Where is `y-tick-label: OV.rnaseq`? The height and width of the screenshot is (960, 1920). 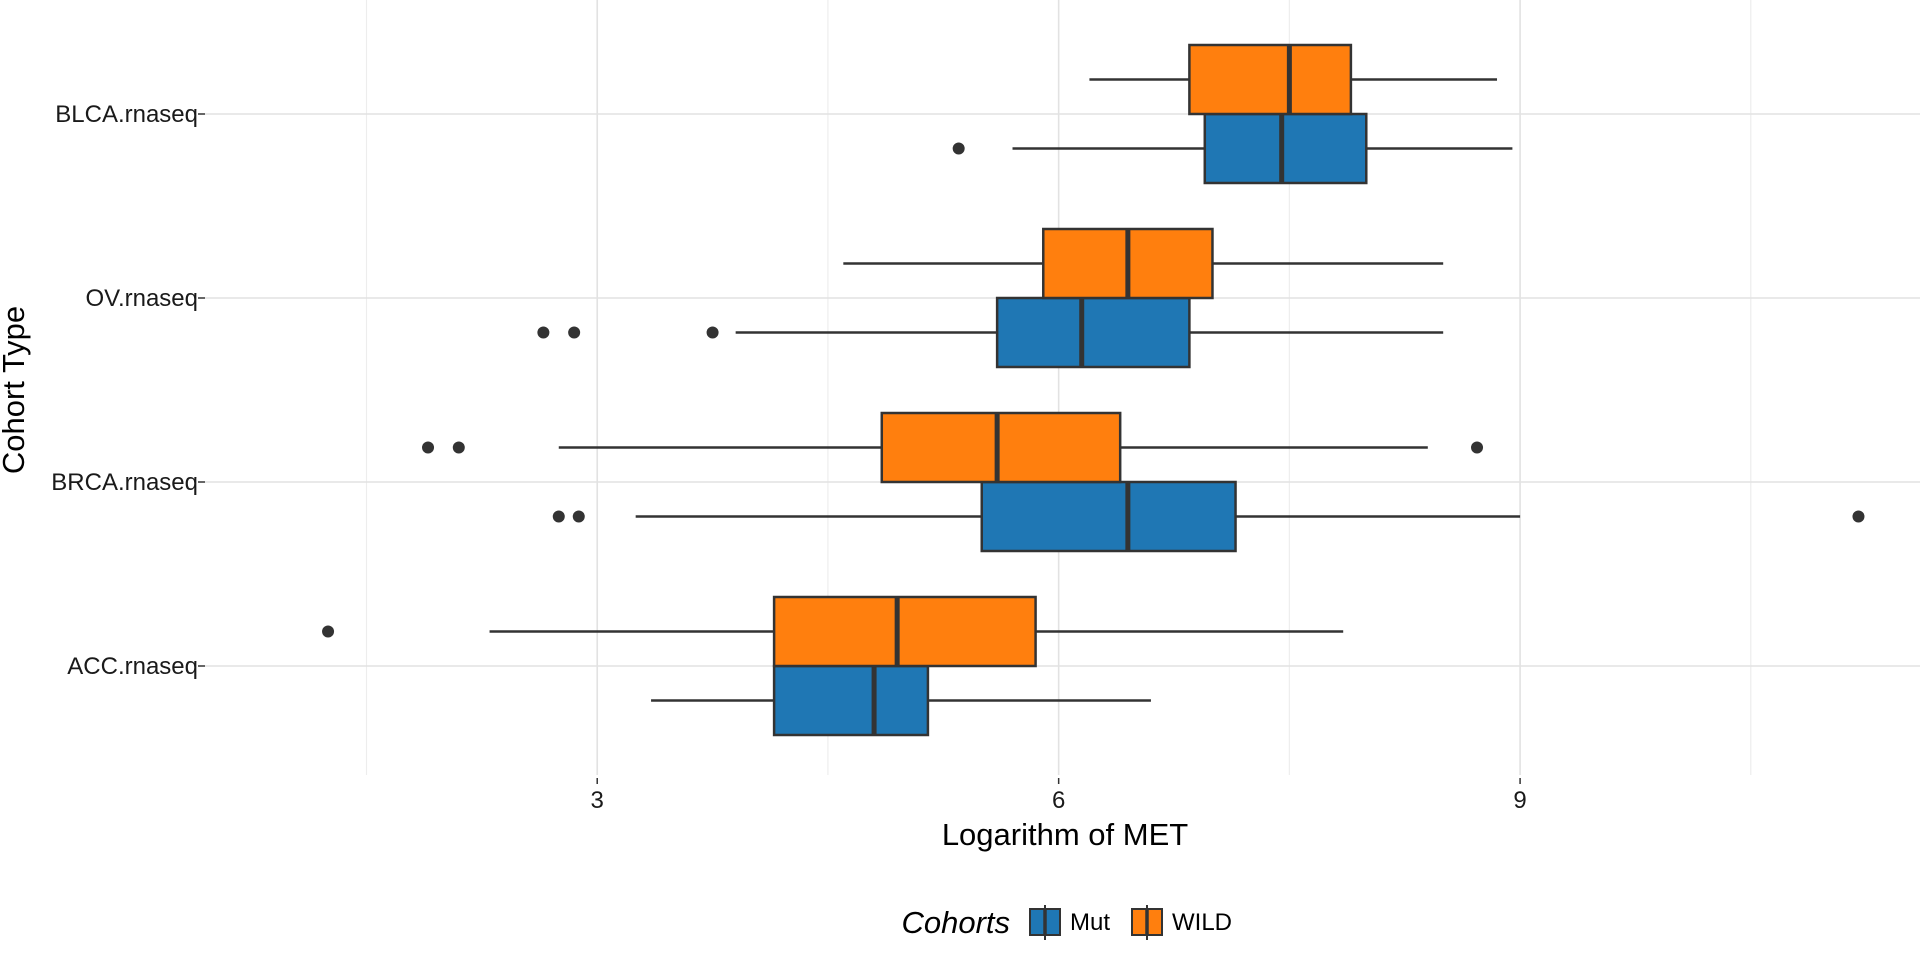
y-tick-label: OV.rnaseq is located at coordinates (141, 298).